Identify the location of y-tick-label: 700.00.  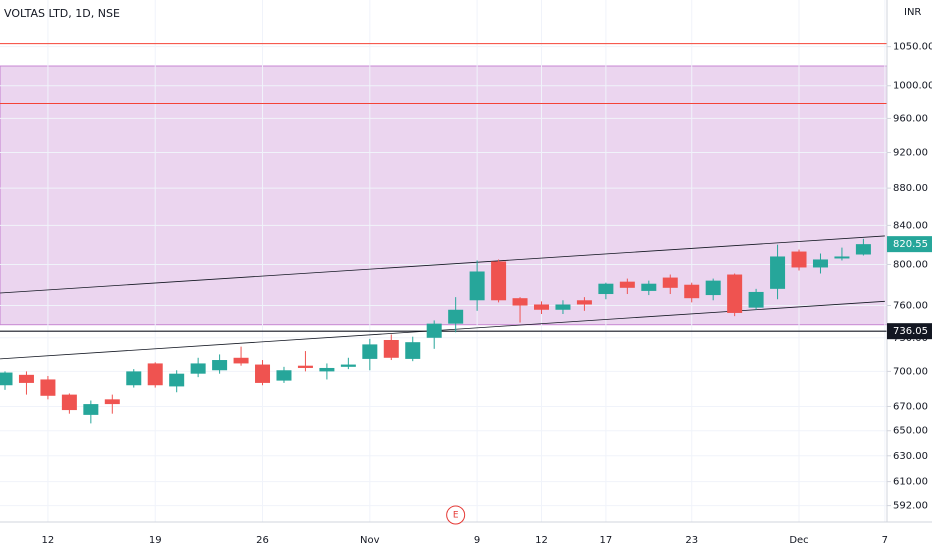
(910, 371).